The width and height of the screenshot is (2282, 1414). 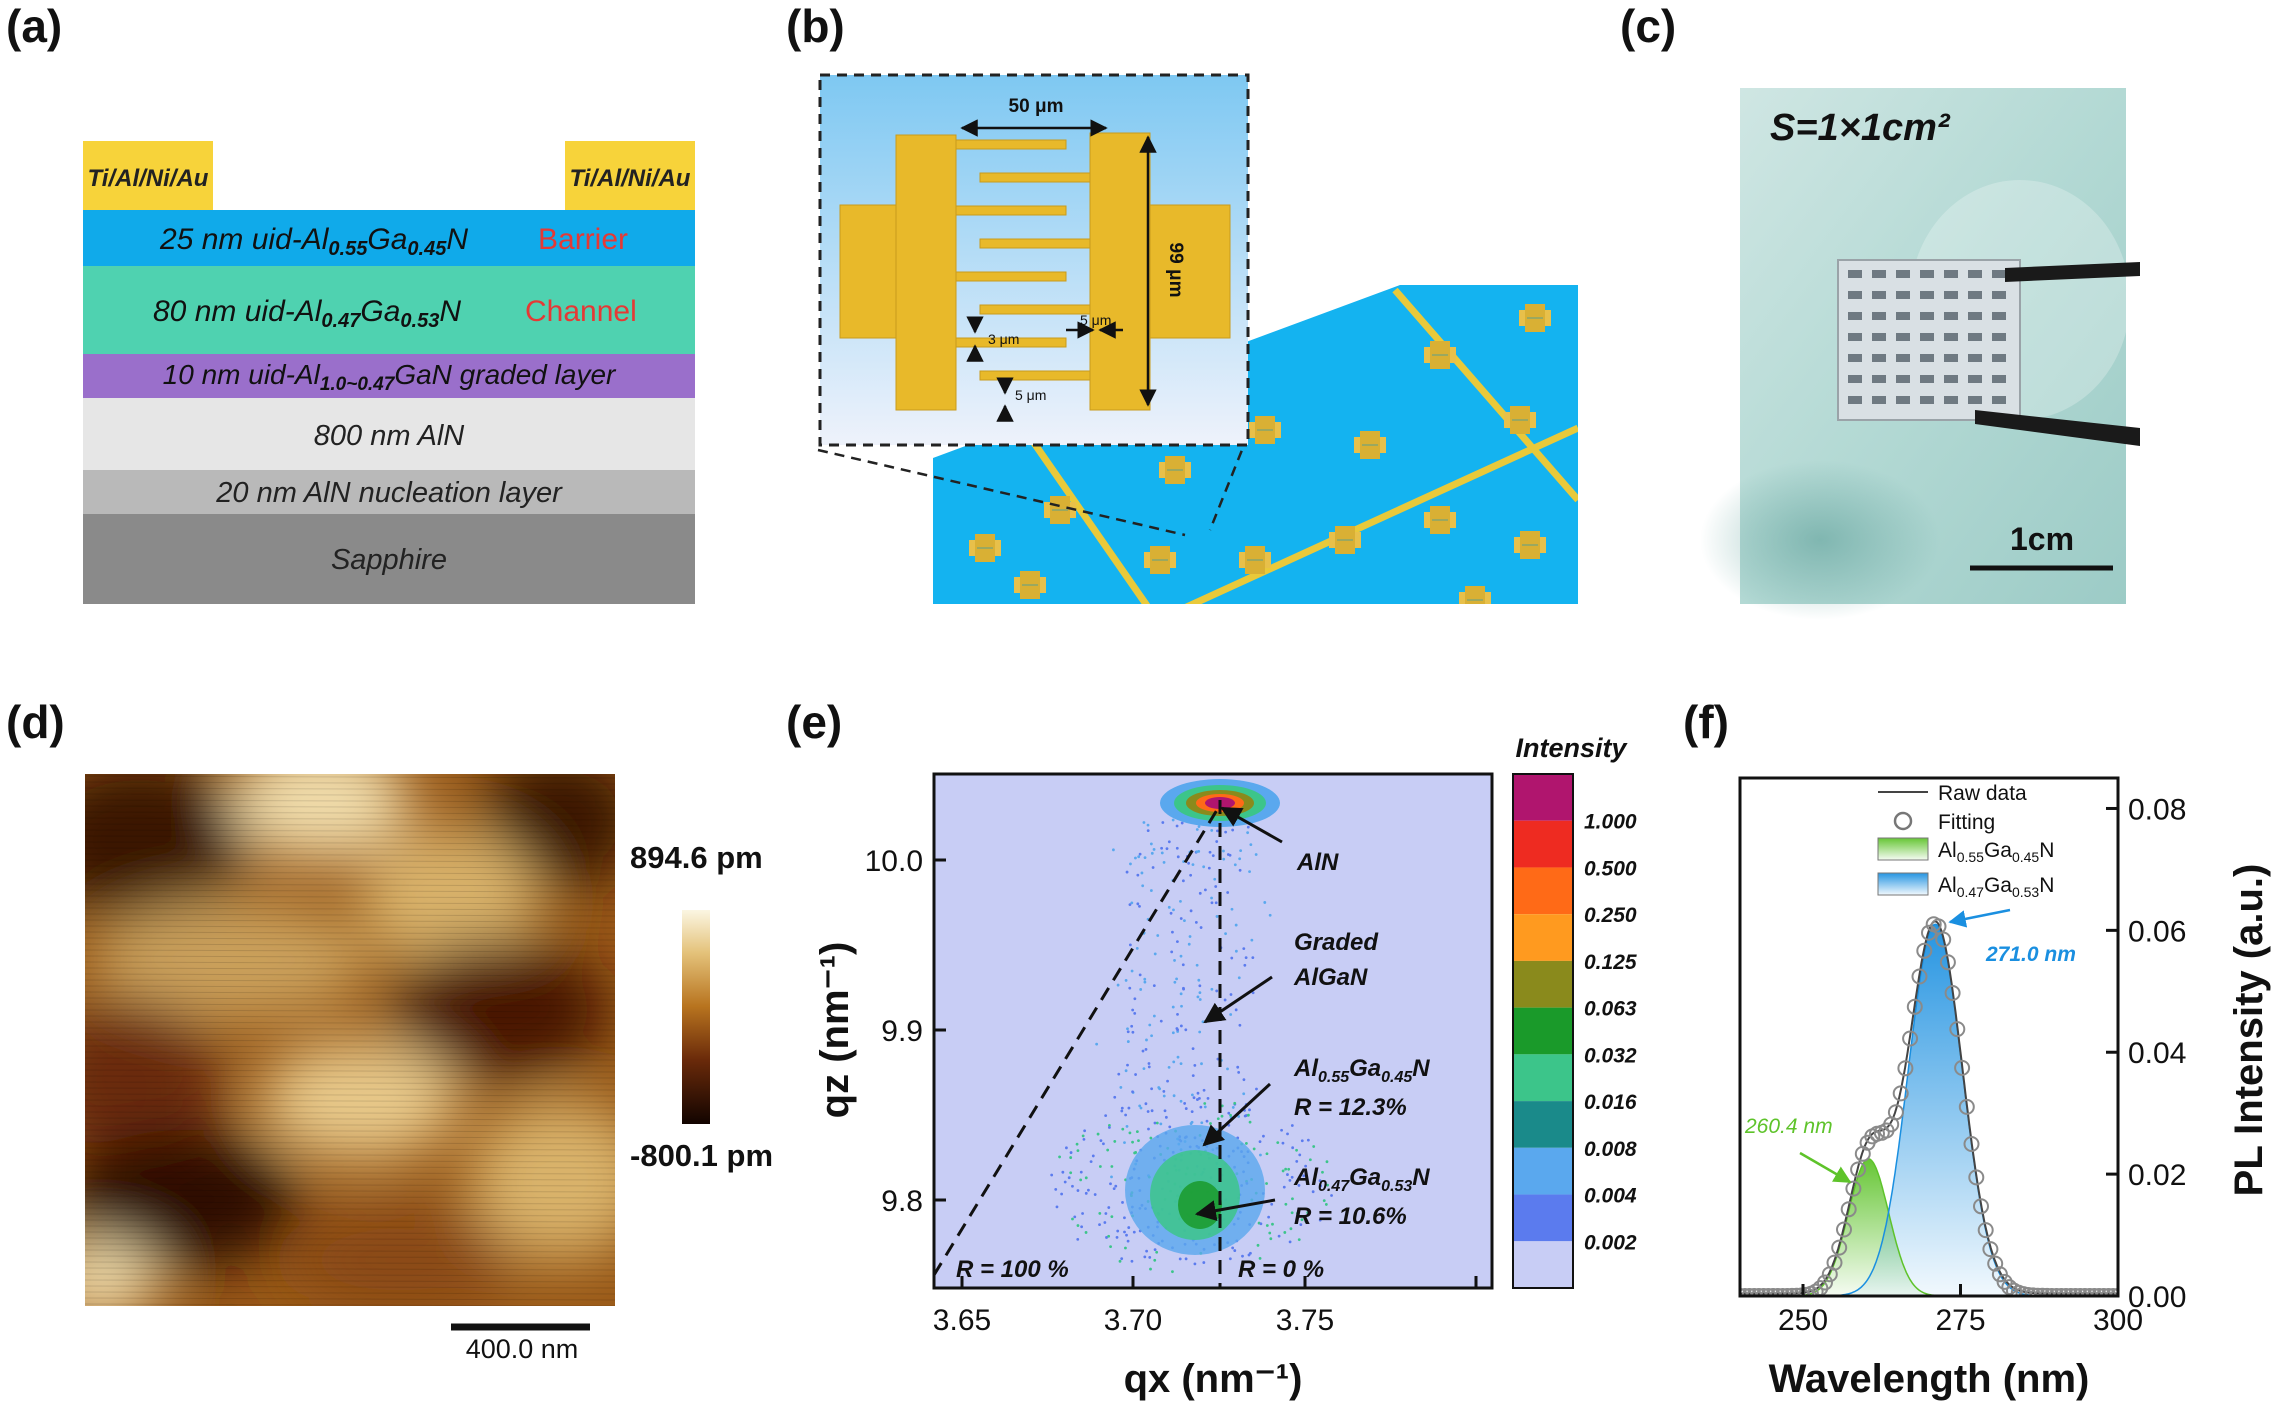 What do you see at coordinates (1979, 918) in the screenshot?
I see `peak2-arrow` at bounding box center [1979, 918].